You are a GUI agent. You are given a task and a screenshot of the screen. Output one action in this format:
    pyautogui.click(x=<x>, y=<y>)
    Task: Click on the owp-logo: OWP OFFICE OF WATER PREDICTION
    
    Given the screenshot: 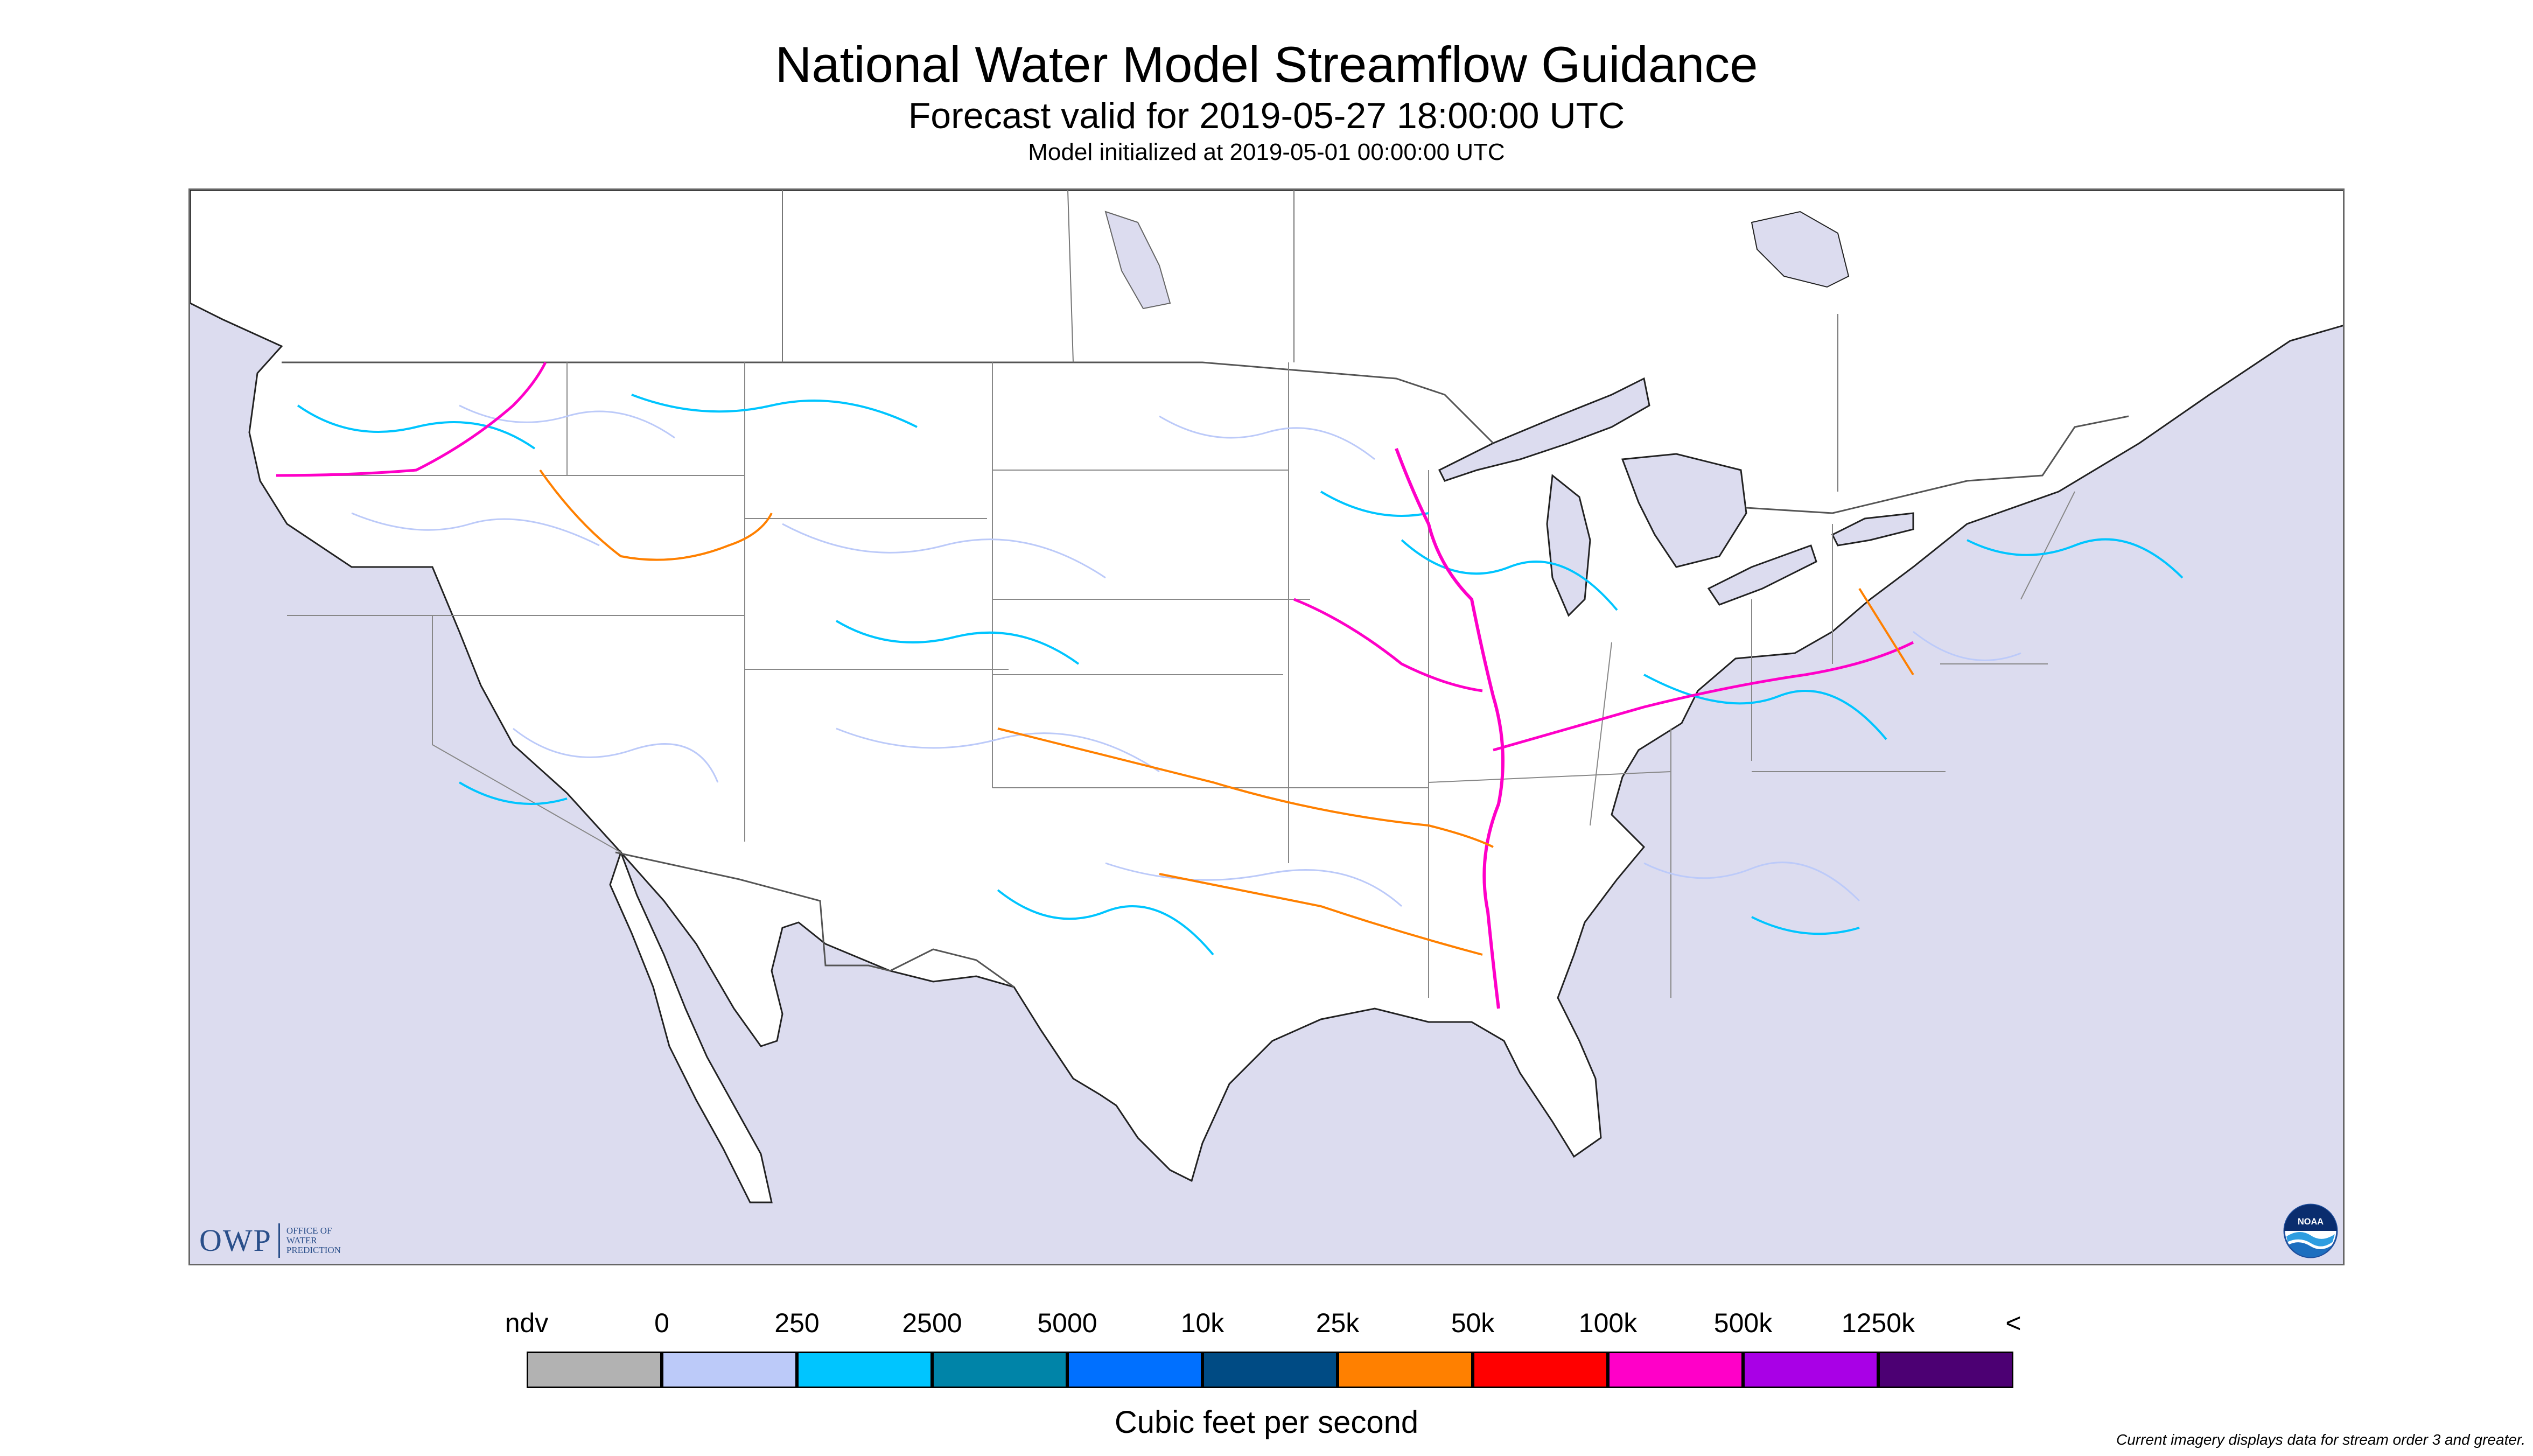 What is the action you would take?
    pyautogui.click(x=270, y=1240)
    